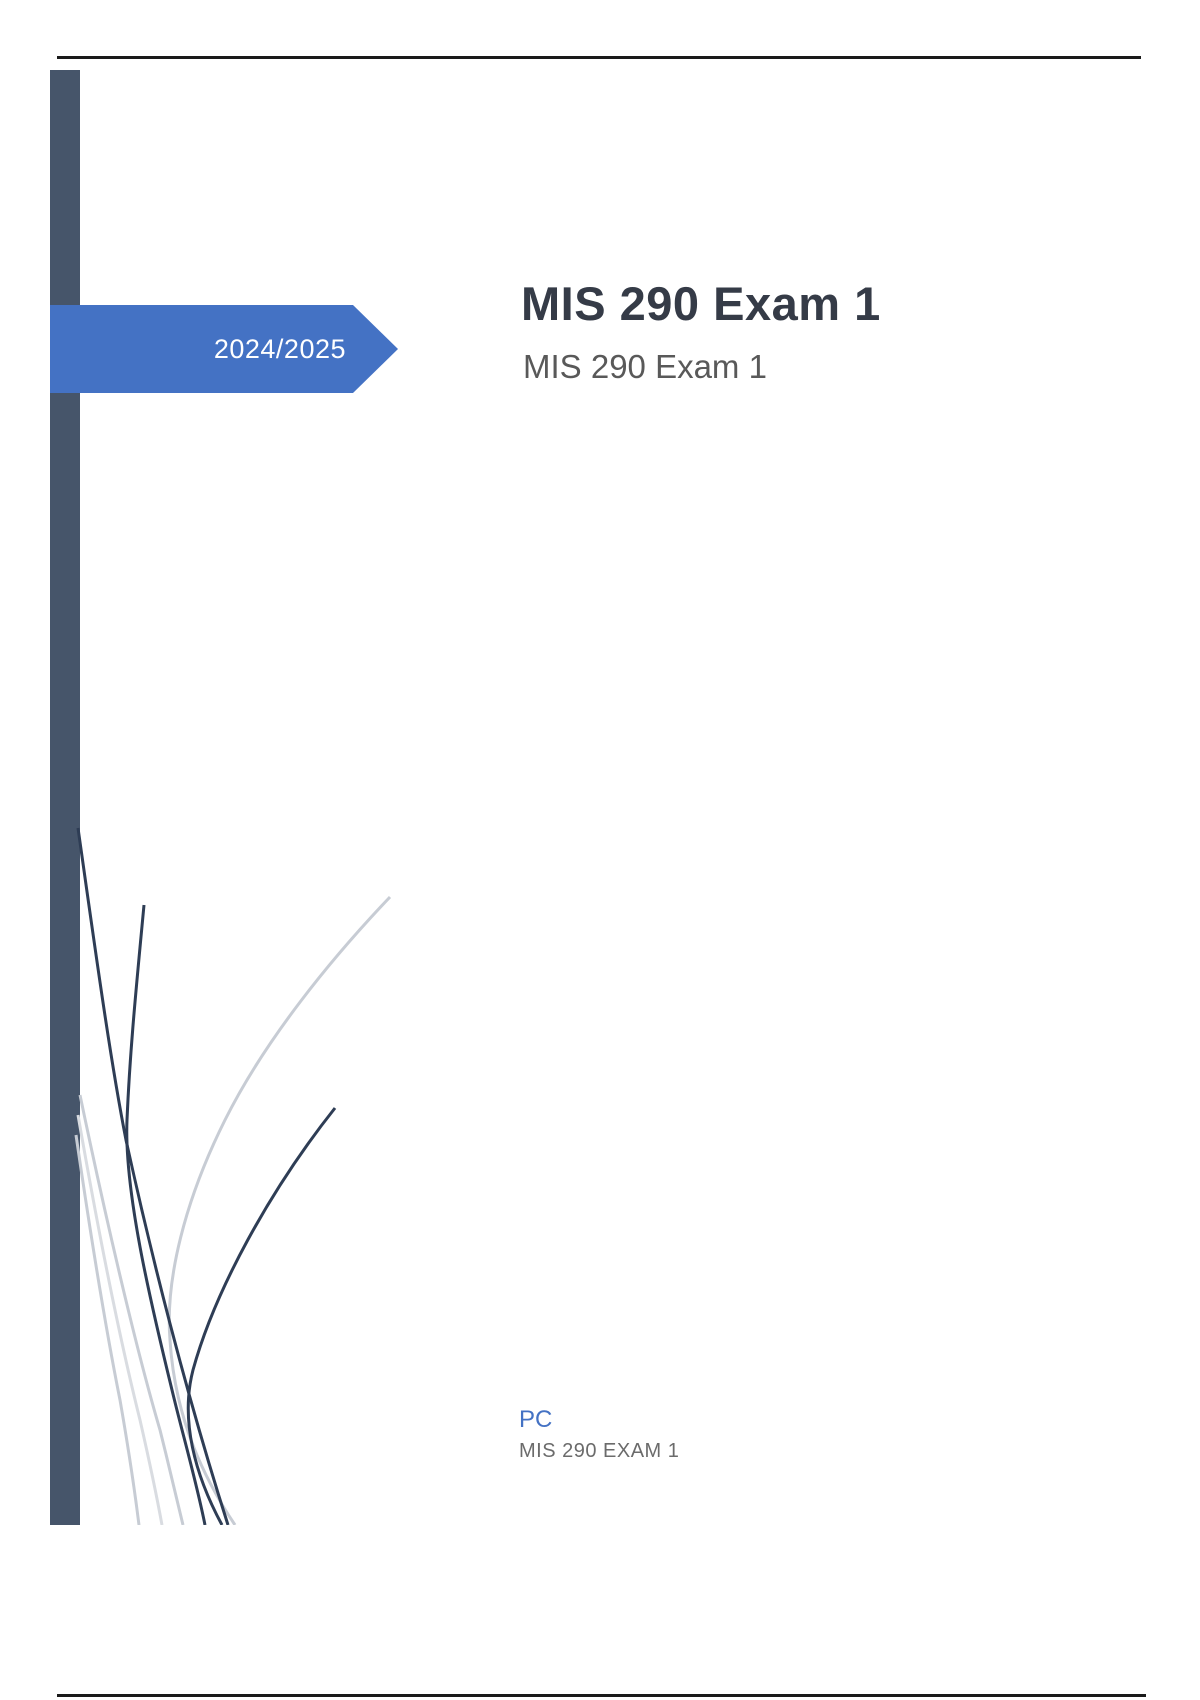 The height and width of the screenshot is (1700, 1200). I want to click on footer-author-initials: PC, so click(536, 1419).